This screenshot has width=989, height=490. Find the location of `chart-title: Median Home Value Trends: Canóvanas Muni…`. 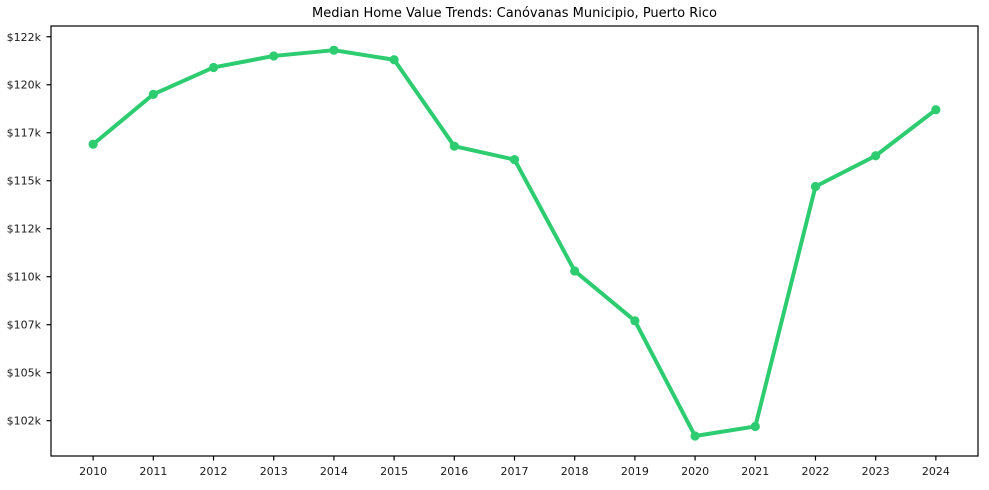

chart-title: Median Home Value Trends: Canóvanas Muni… is located at coordinates (514, 13).